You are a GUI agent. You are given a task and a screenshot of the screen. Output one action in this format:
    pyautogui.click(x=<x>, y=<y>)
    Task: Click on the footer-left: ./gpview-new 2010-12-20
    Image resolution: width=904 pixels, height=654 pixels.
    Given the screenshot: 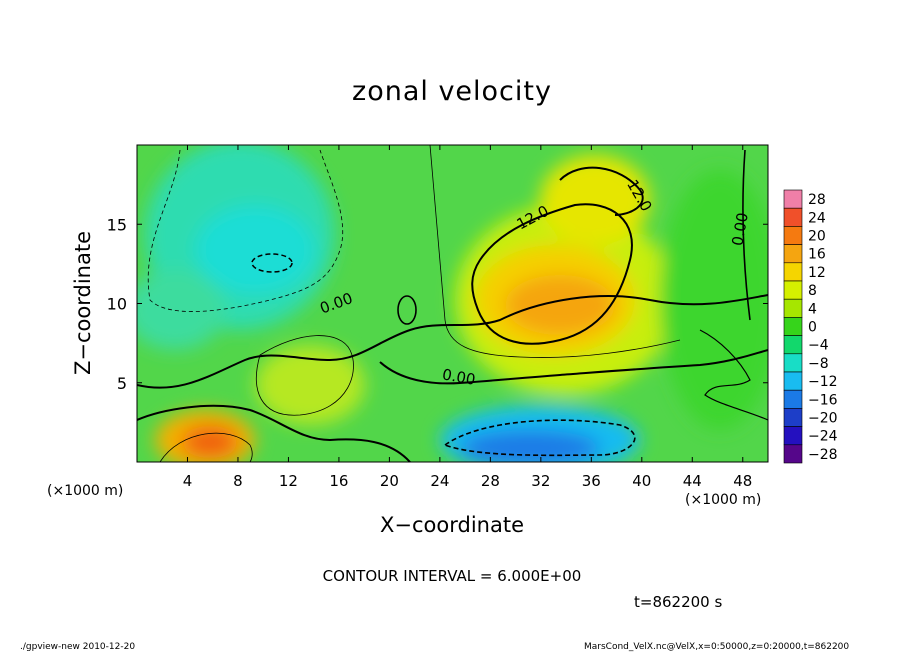 What is the action you would take?
    pyautogui.click(x=78, y=647)
    